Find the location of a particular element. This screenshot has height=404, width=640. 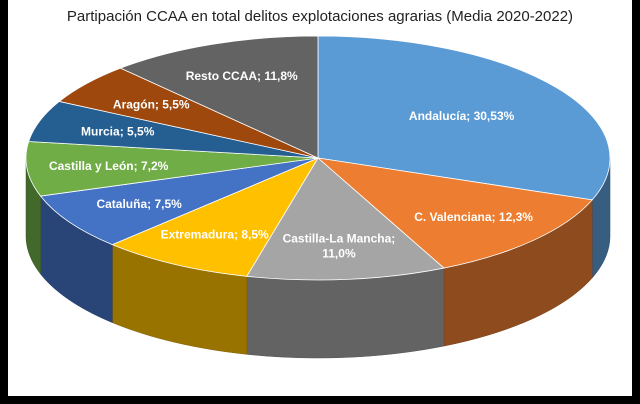

slice-label: Castilla-La Mancha; 11,0% is located at coordinates (339, 245).